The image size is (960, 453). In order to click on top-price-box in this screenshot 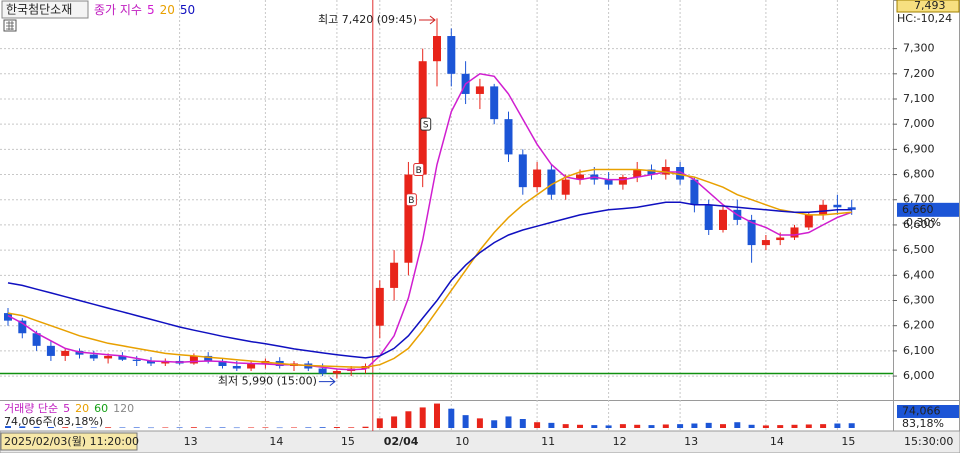, I will do `click(928, 6)`.